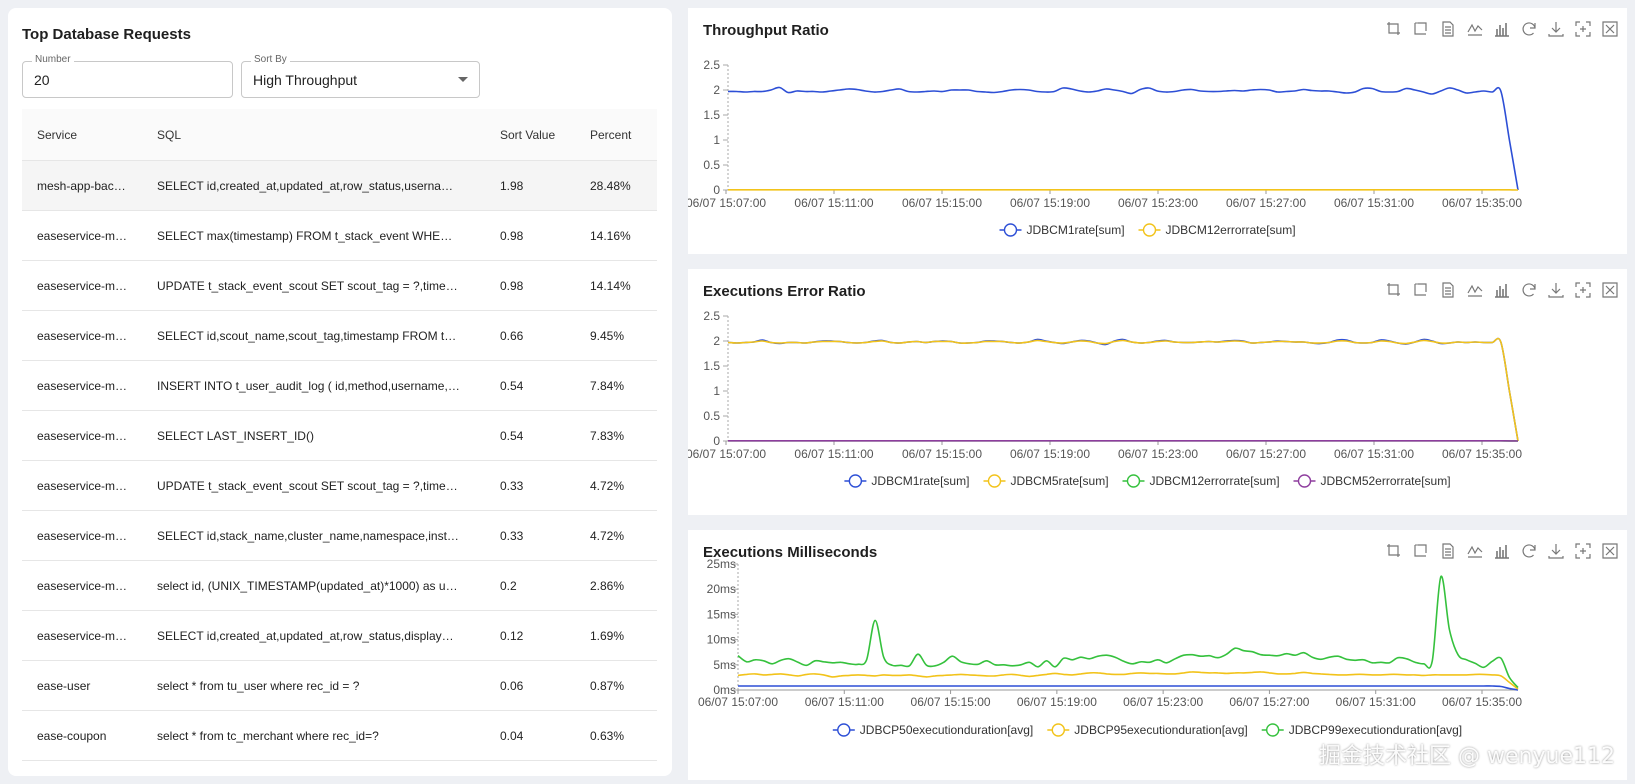  What do you see at coordinates (1372, 481) in the screenshot?
I see `legend-item: JDBCM52errorrate[sum]` at bounding box center [1372, 481].